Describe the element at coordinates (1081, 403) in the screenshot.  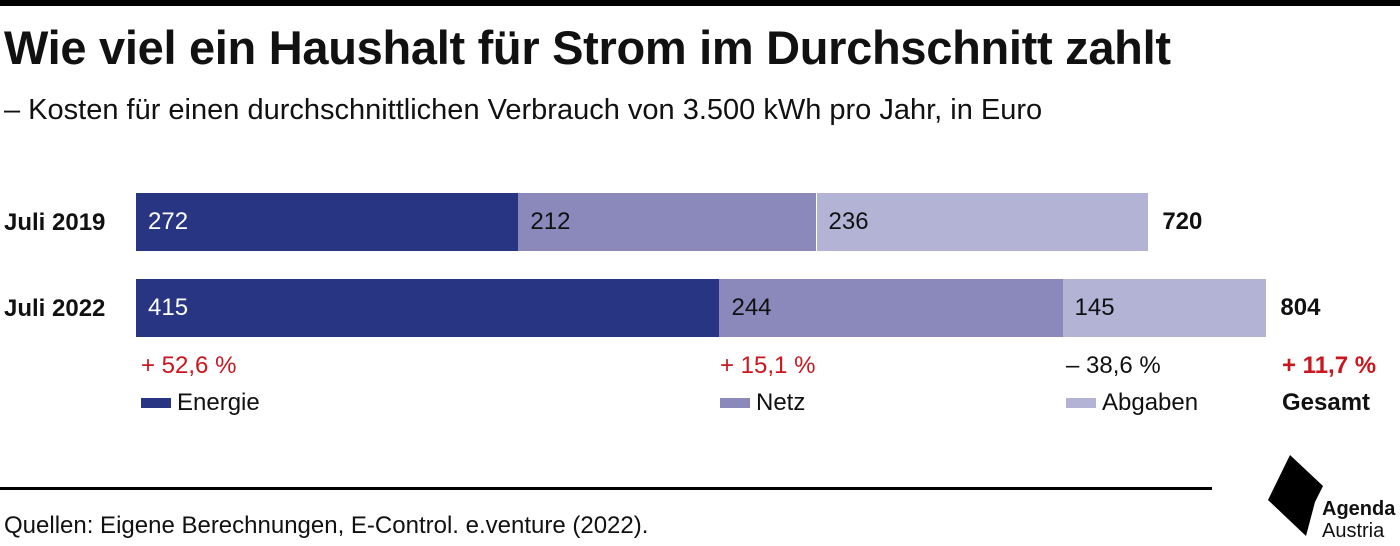
I see `legend-swatch-abgaben` at that location.